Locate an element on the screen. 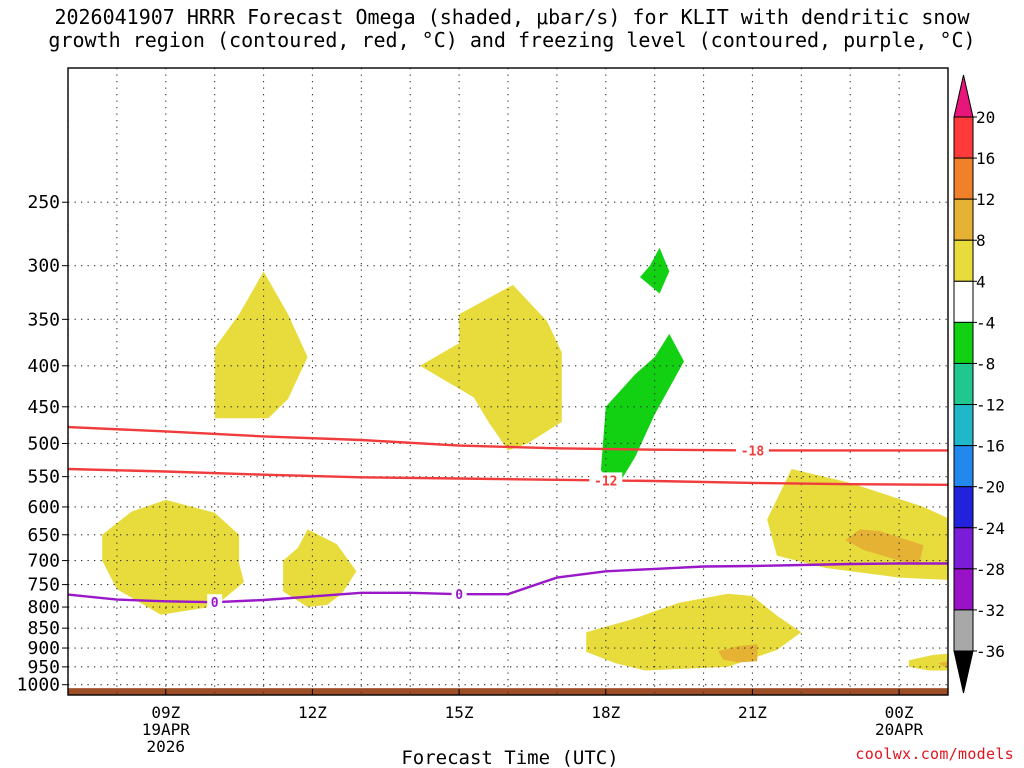 This screenshot has width=1024, height=768. contour-label: -12 is located at coordinates (605, 481).